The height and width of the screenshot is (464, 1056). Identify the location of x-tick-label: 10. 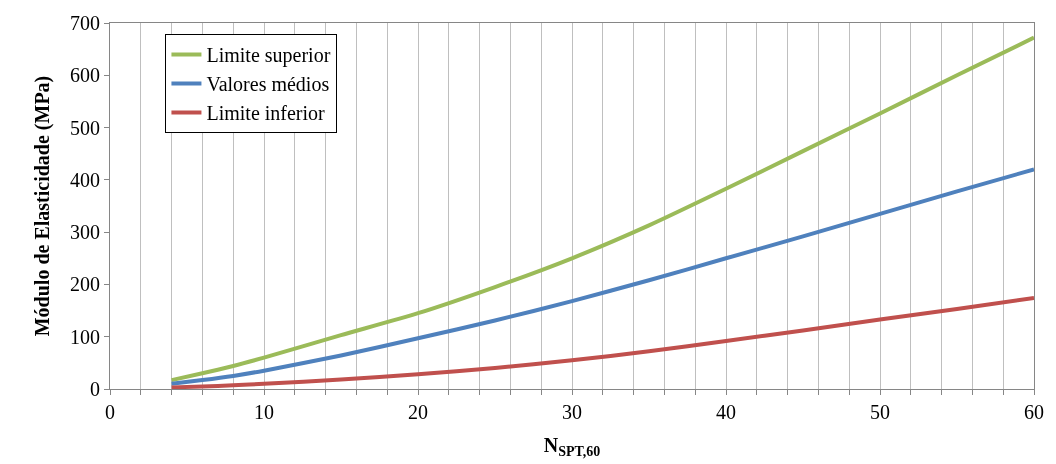
(264, 412).